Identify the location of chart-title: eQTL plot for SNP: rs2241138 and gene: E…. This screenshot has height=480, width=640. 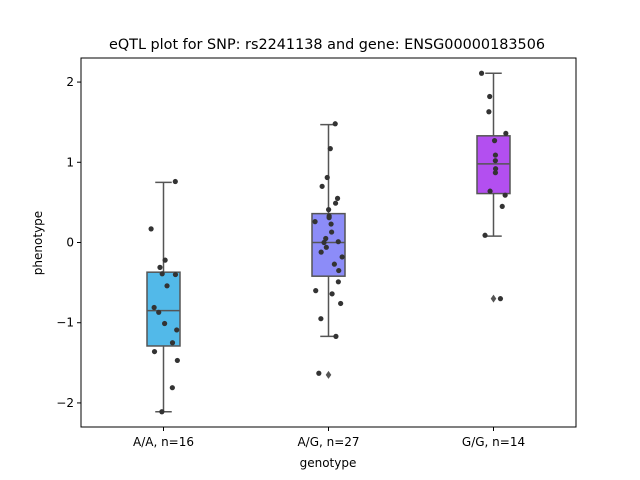
(327, 45).